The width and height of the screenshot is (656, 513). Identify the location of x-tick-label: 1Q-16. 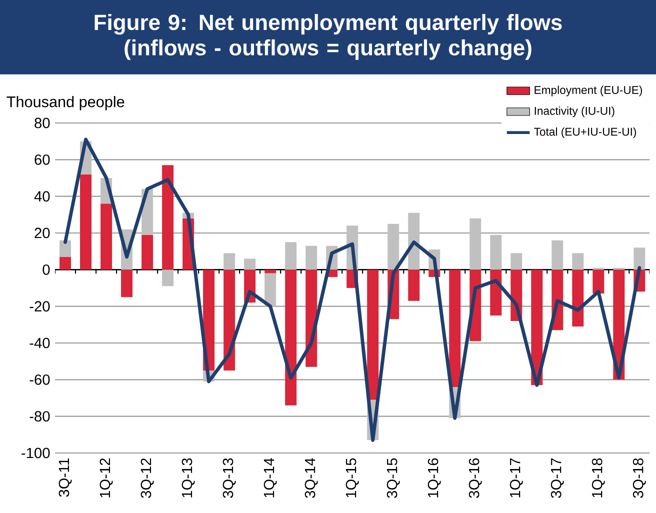
(434, 478).